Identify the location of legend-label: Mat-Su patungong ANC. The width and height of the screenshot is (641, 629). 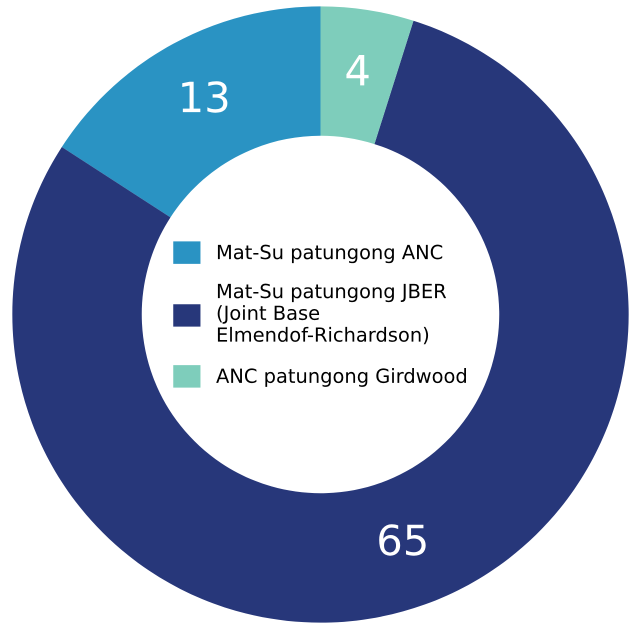
(330, 254).